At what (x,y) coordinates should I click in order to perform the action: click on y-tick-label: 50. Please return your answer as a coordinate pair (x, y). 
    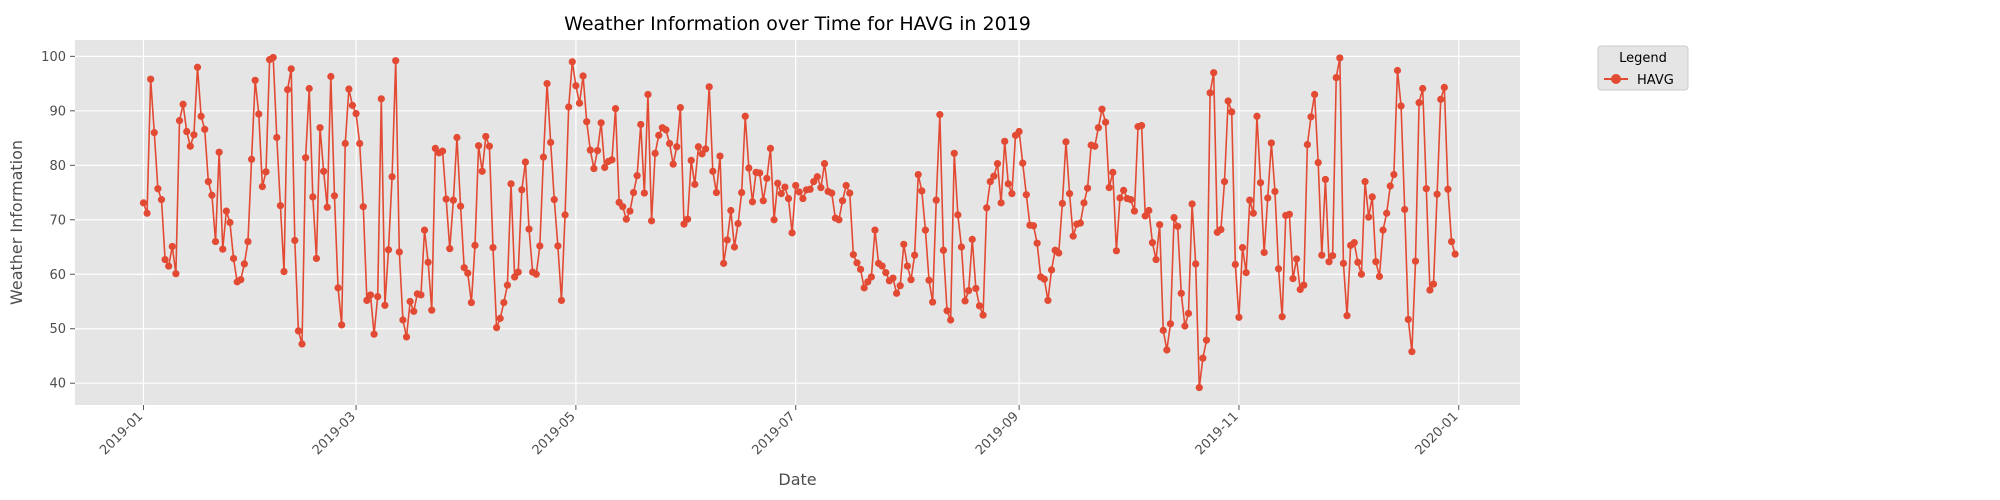
    Looking at the image, I should click on (57, 329).